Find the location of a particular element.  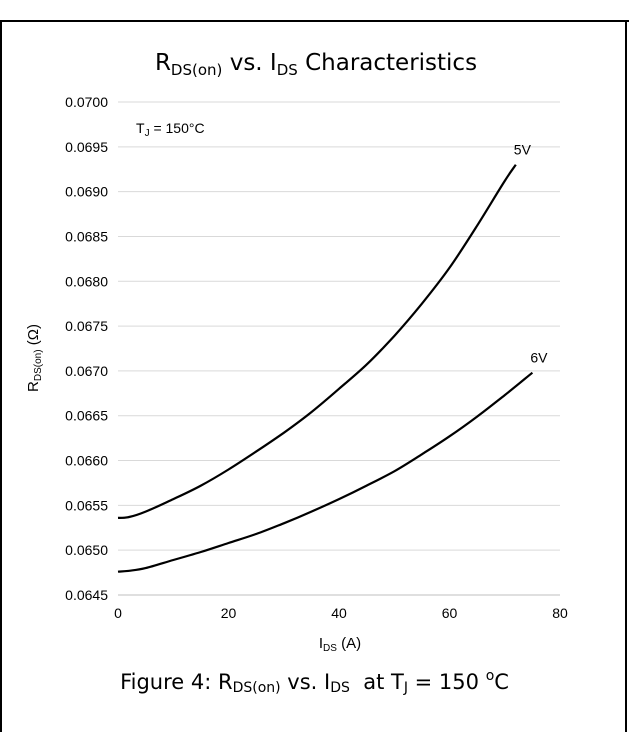

annotation-tj-sub: J is located at coordinates (147, 133).